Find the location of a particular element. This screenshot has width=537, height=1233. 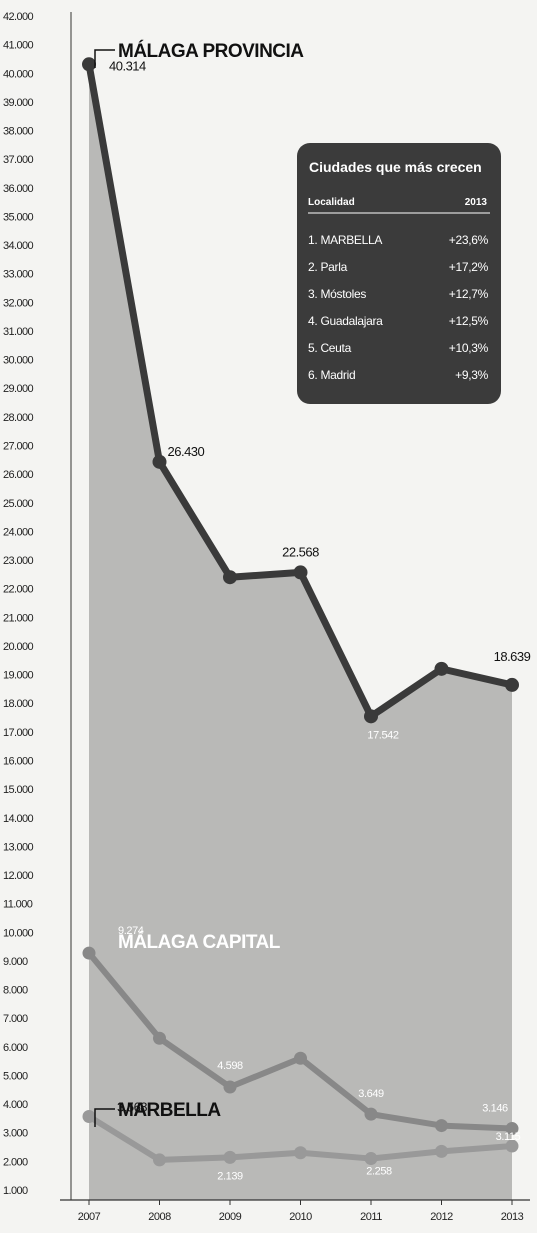

y-tick-label: 34.000 is located at coordinates (18, 246).